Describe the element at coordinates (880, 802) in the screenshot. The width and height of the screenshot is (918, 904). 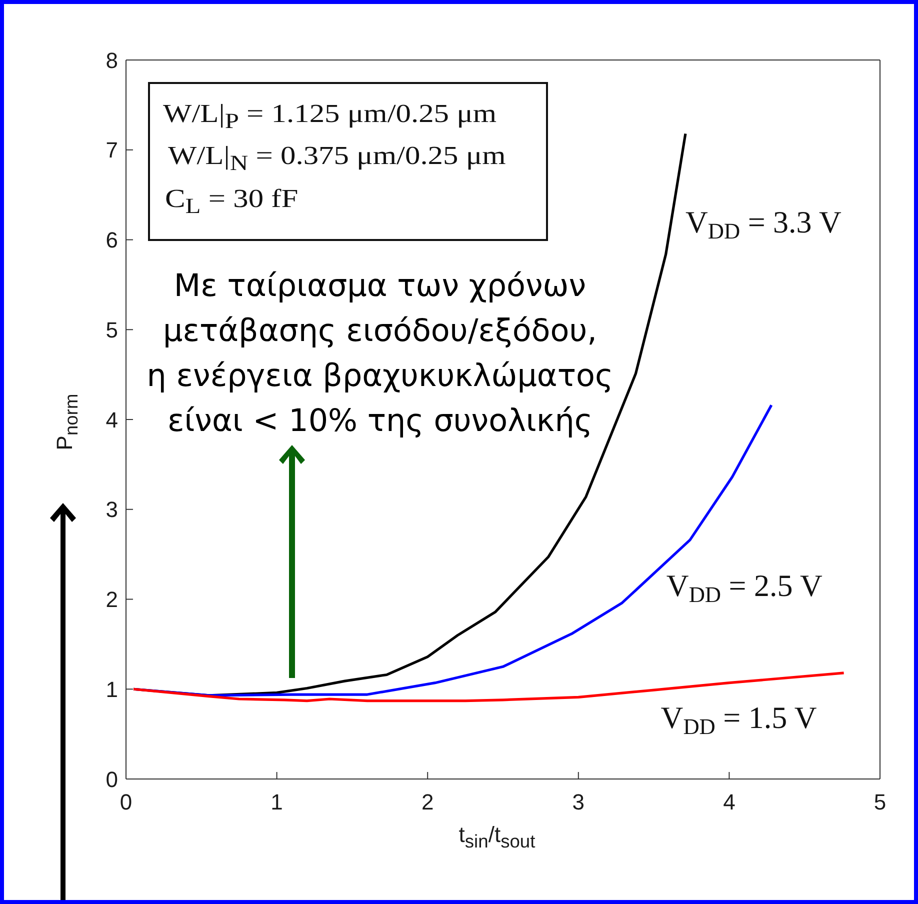
I see `x-tick-label: 5` at that location.